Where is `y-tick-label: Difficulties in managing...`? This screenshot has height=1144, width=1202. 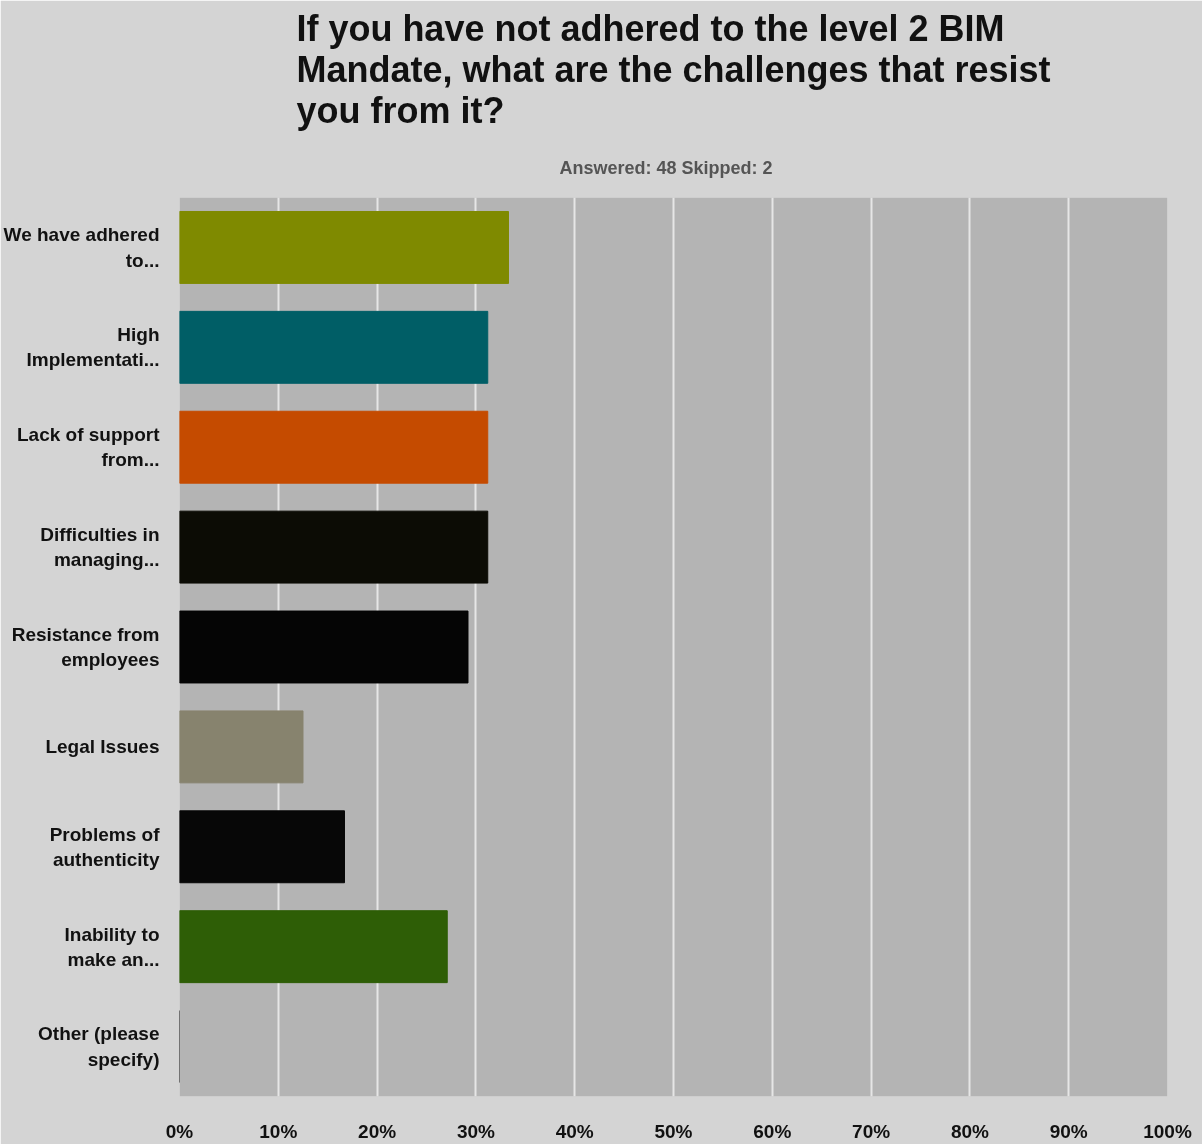
y-tick-label: Difficulties in managing... is located at coordinates (100, 547).